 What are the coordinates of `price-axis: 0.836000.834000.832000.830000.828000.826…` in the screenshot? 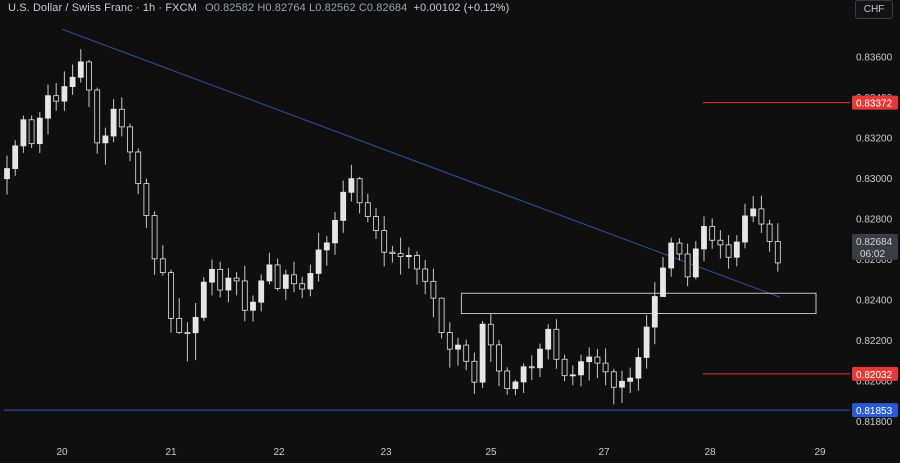 It's located at (874, 239).